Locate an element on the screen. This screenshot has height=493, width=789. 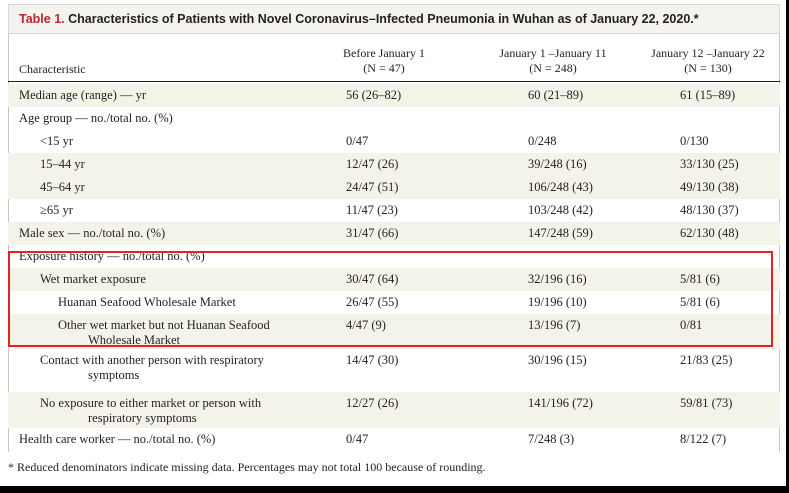
row-label: Age group — no./total no. (%) is located at coordinates (96, 118).